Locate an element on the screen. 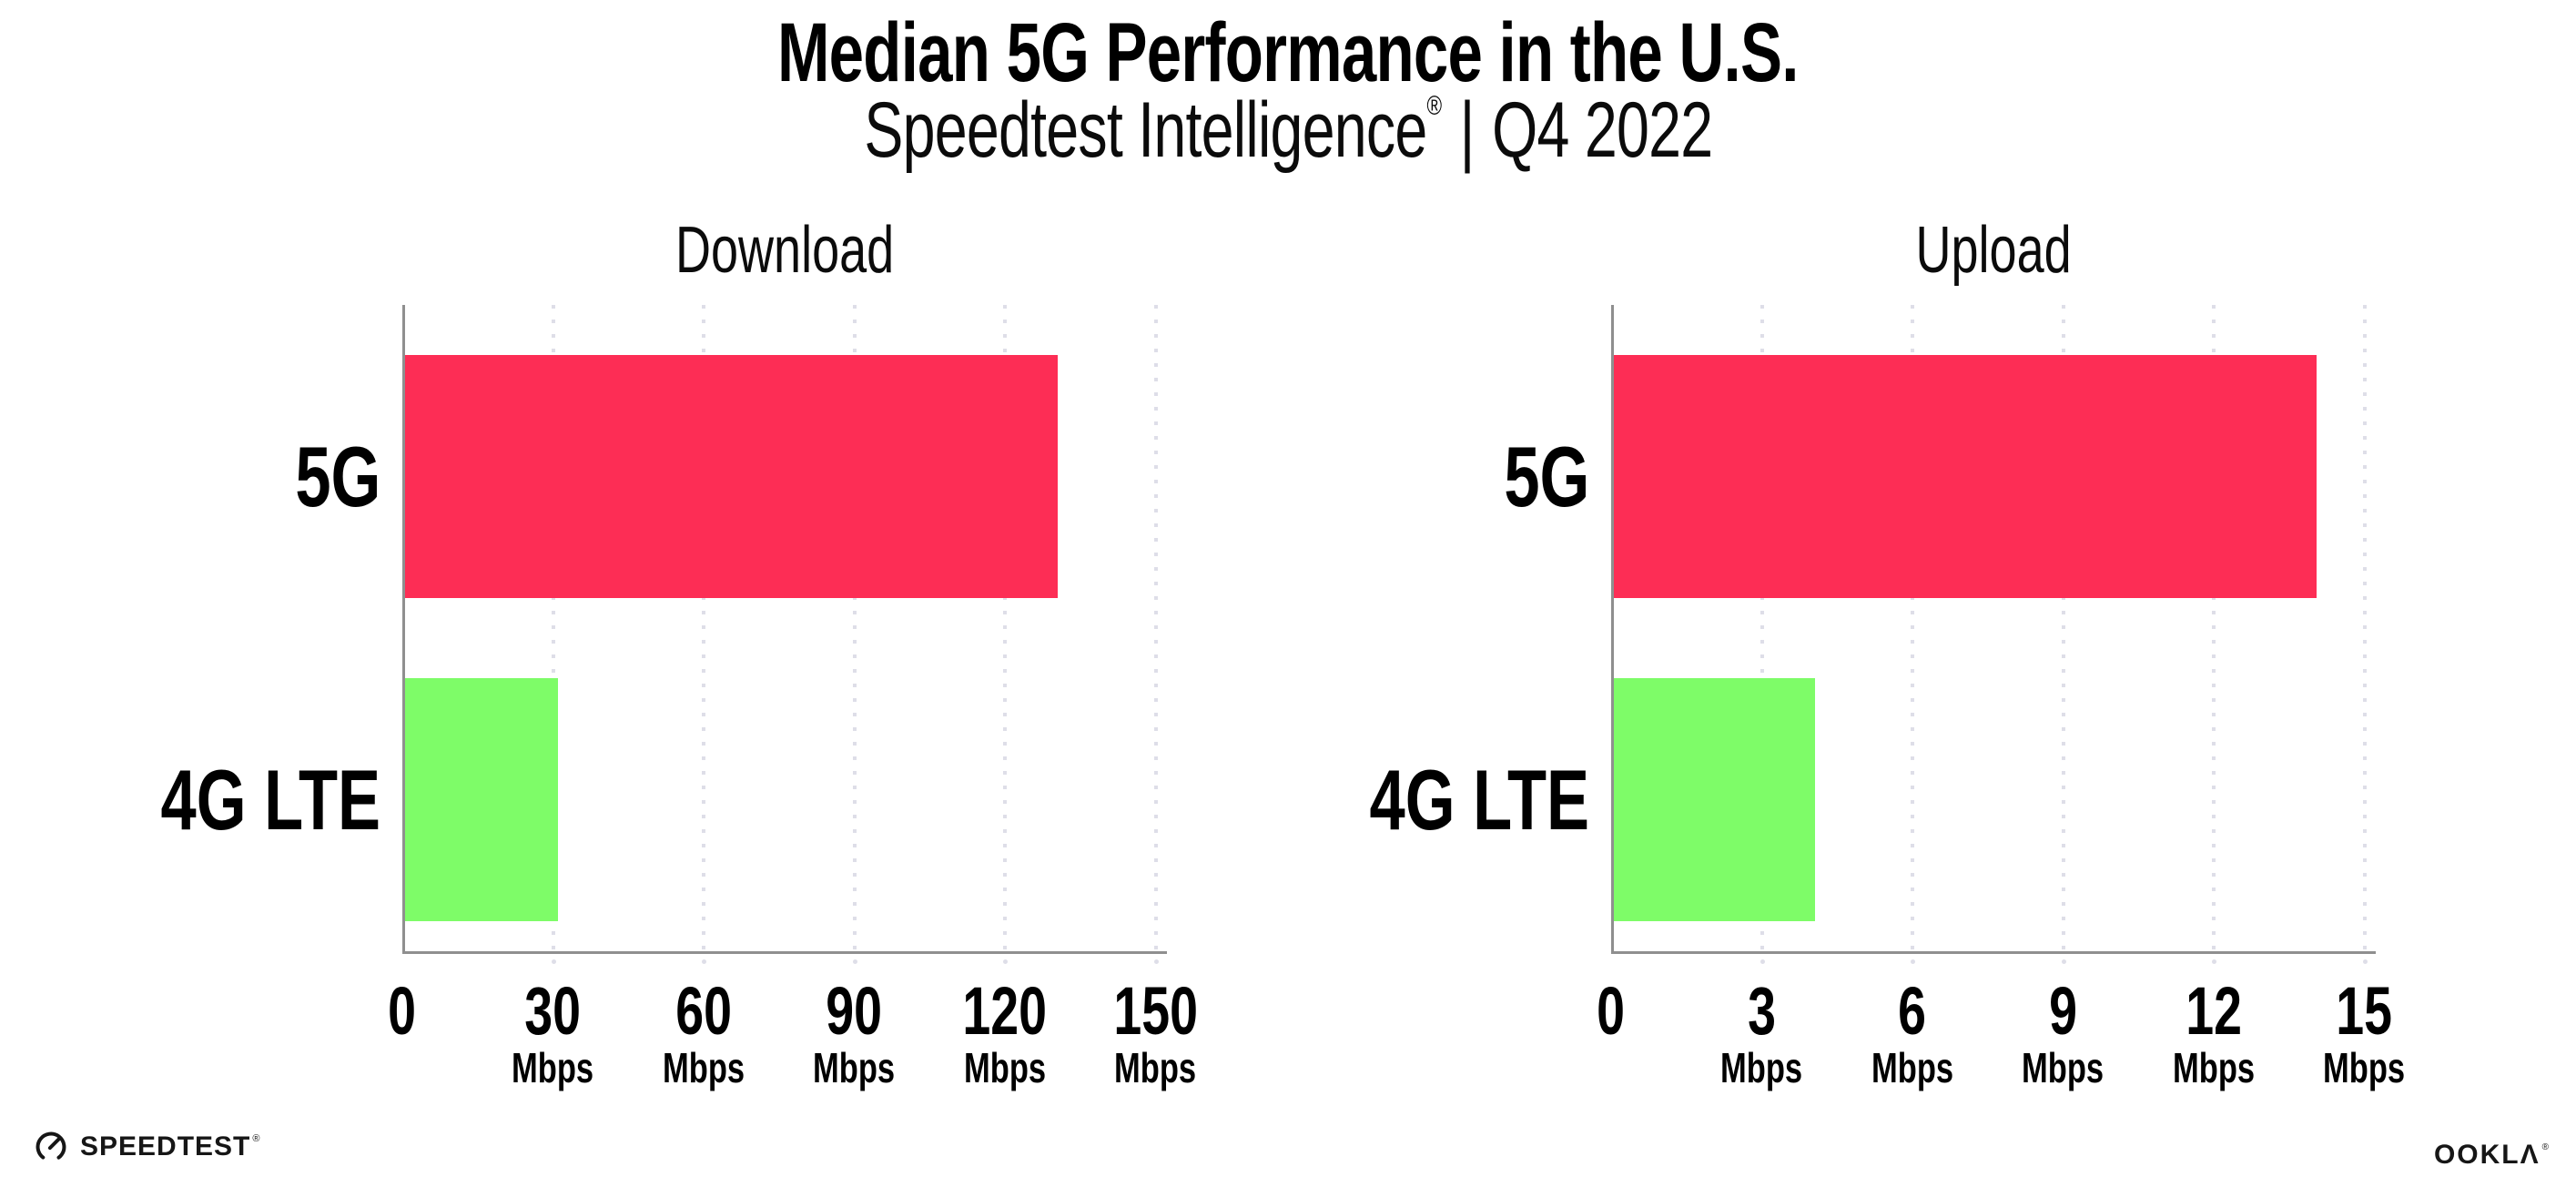 This screenshot has height=1197, width=2576. tick-label: 3 is located at coordinates (1762, 1011).